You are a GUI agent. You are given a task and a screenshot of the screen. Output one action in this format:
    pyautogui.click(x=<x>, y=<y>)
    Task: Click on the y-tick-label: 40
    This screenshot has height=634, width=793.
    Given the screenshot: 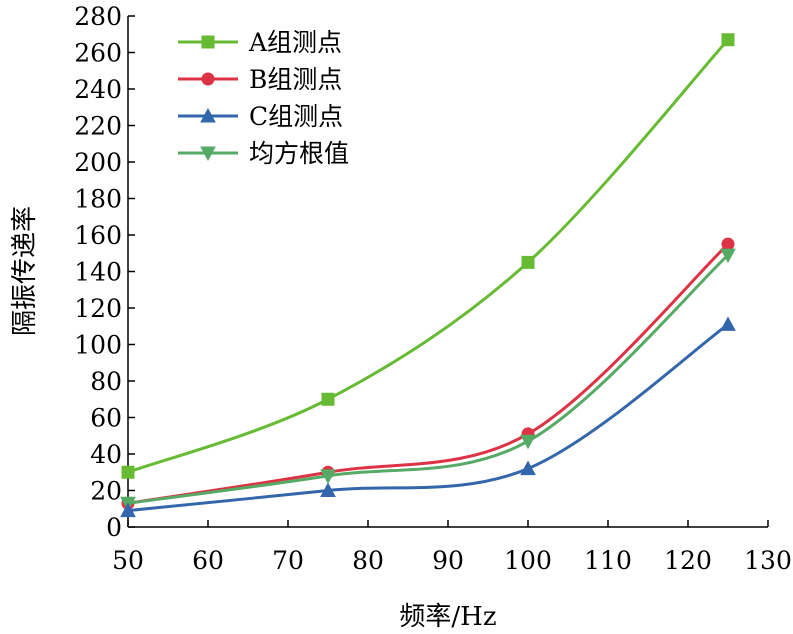 What is the action you would take?
    pyautogui.click(x=106, y=454)
    